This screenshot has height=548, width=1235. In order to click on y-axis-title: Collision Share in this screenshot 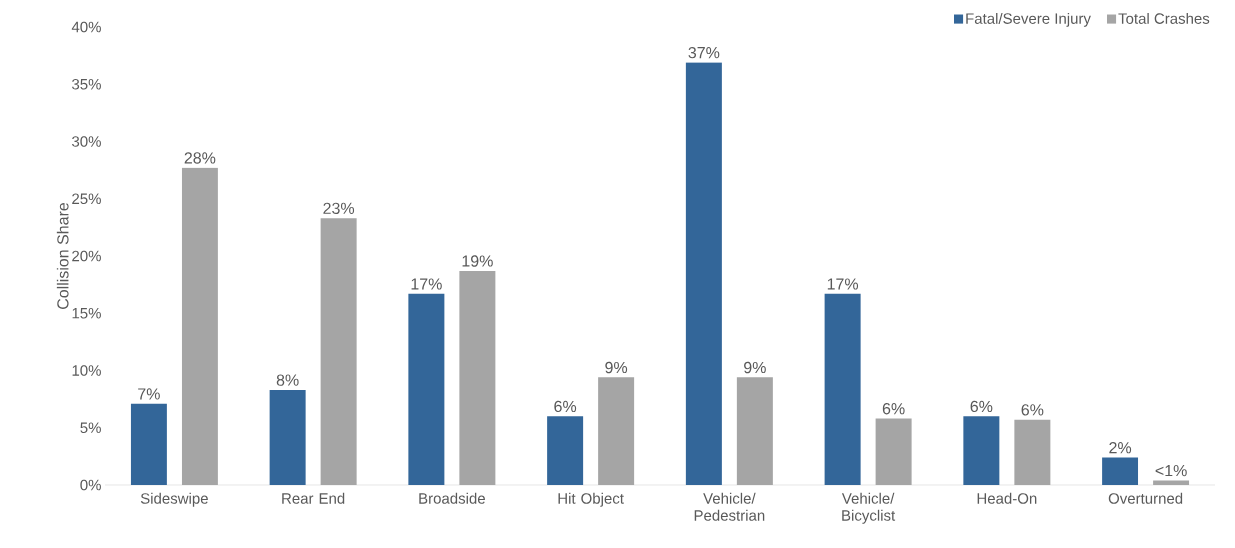, I will do `click(62, 255)`.